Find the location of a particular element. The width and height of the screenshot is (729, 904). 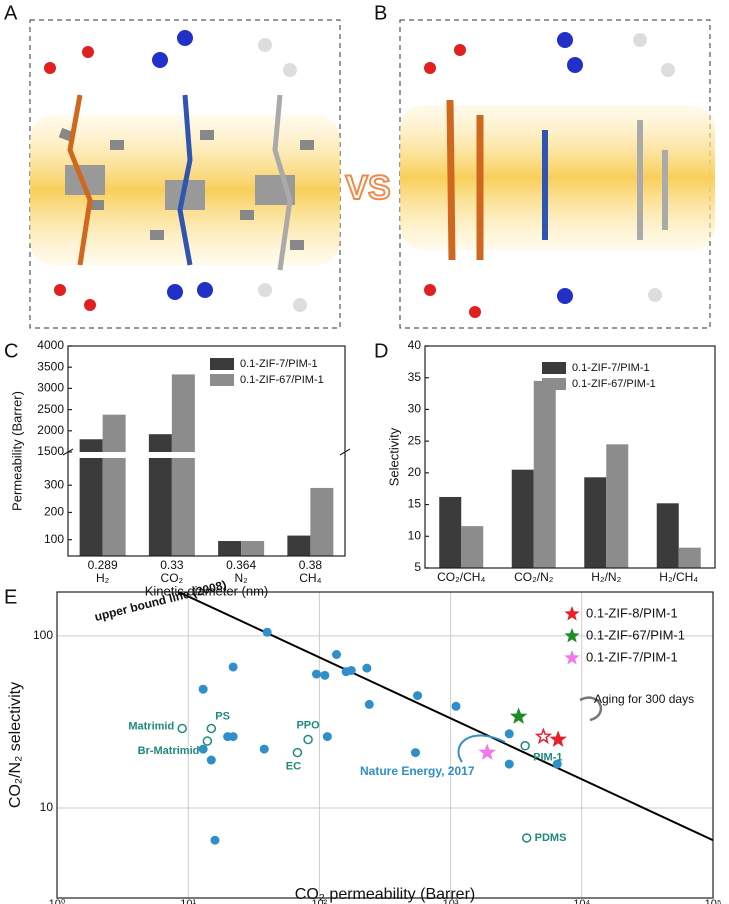

star-point is located at coordinates (558, 738).